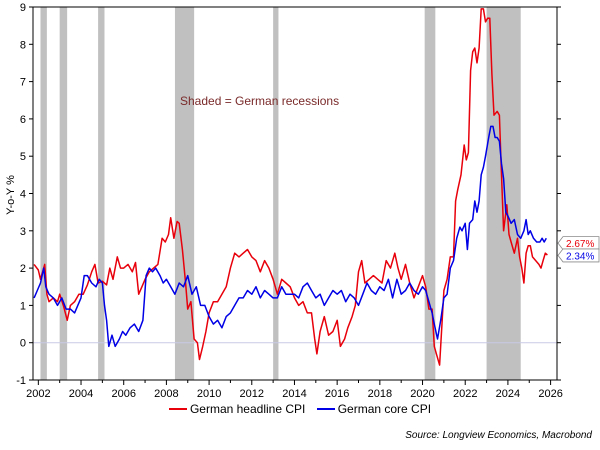 The width and height of the screenshot is (600, 450). Describe the element at coordinates (209, 394) in the screenshot. I see `x-tick-label: 2010` at that location.